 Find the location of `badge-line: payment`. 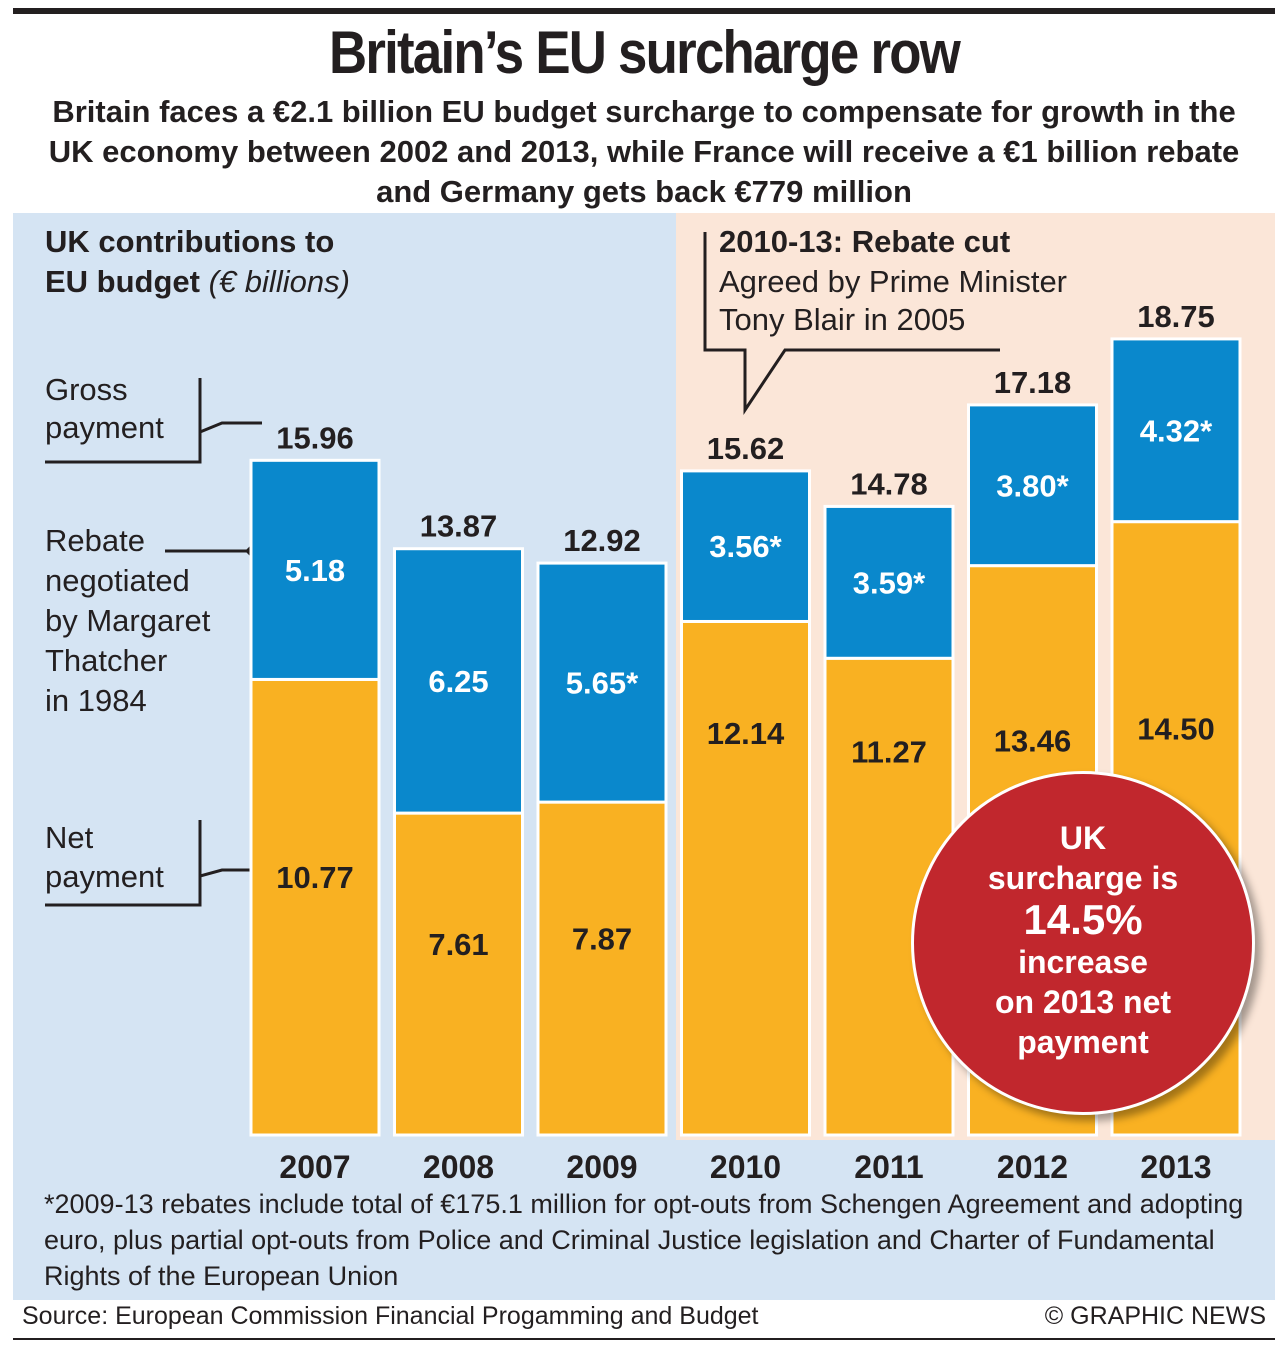

badge-line: payment is located at coordinates (1083, 1042).